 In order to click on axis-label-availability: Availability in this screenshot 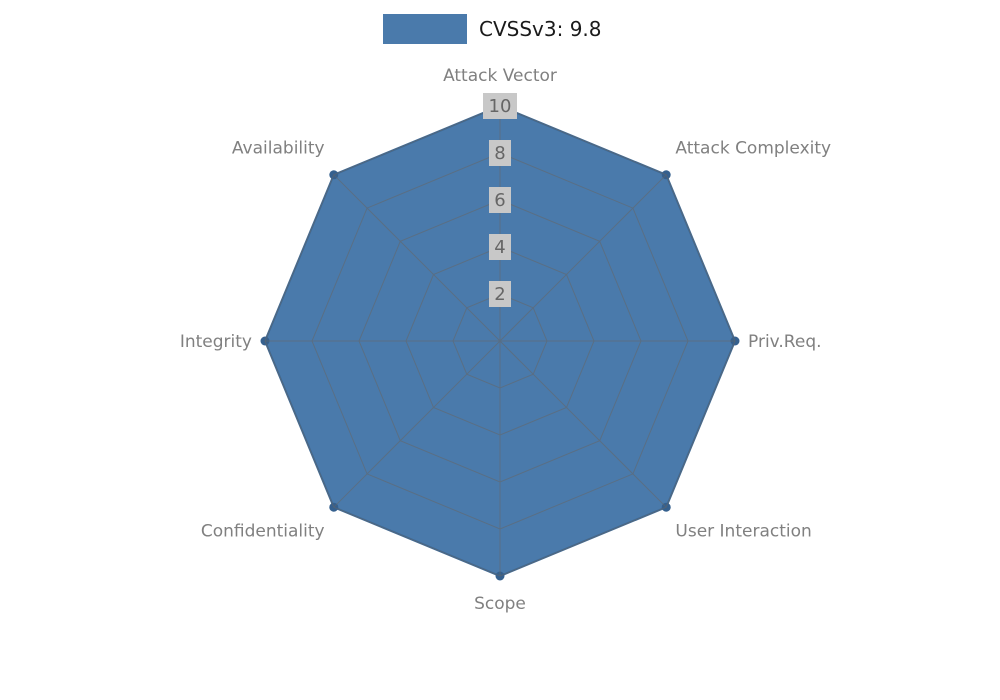, I will do `click(278, 149)`.